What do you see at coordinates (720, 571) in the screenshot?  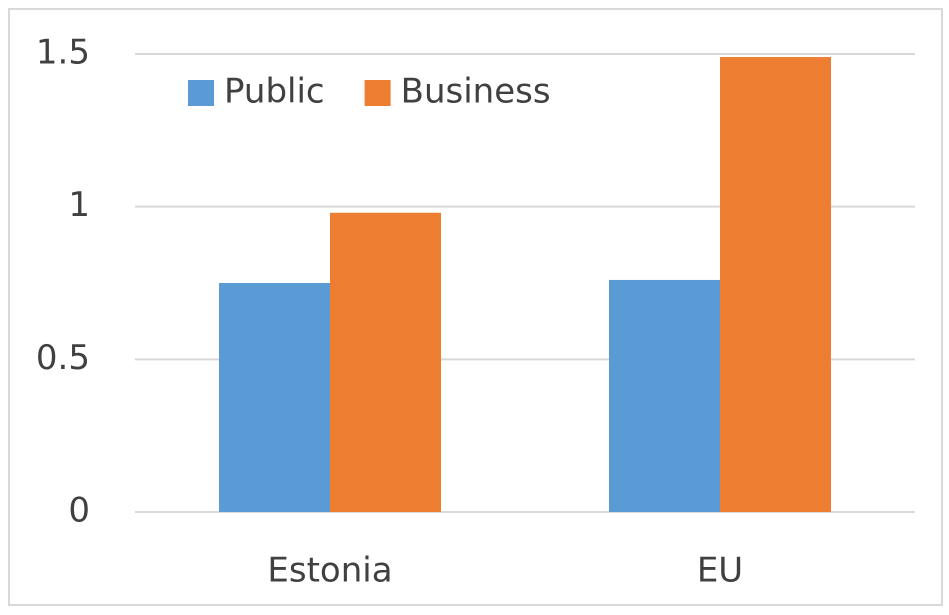 I see `x-tick-label: EU` at bounding box center [720, 571].